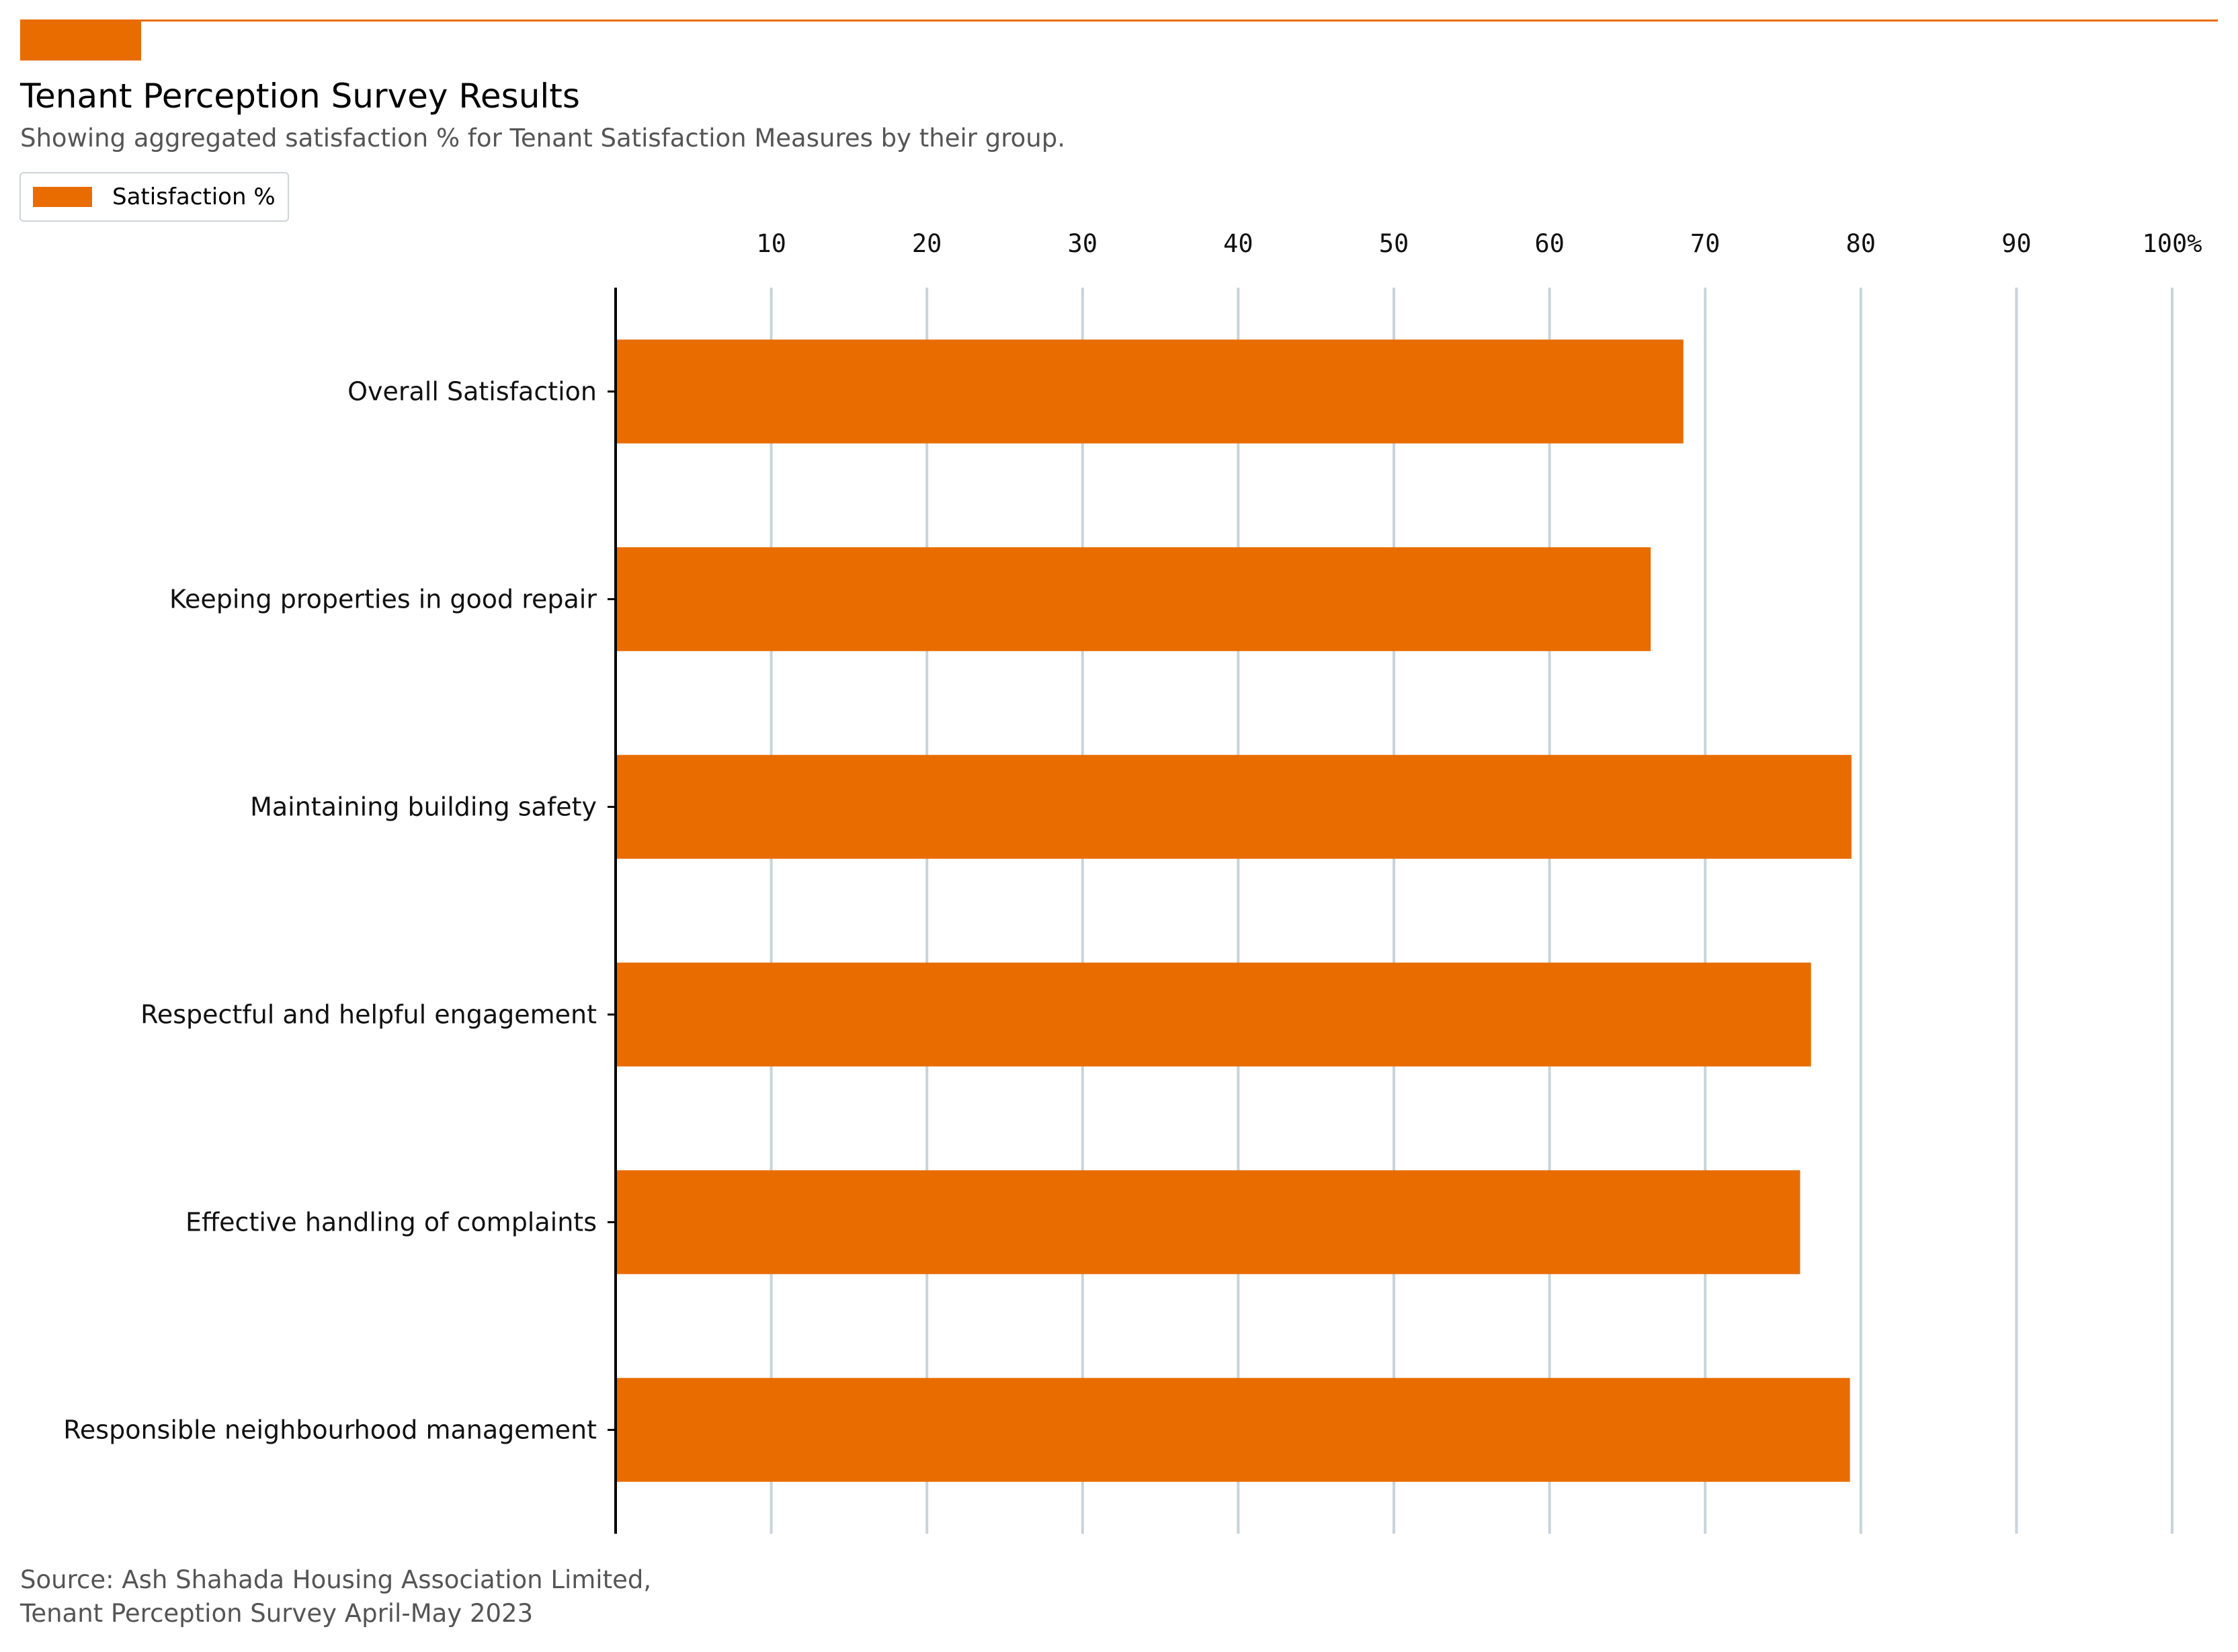  Describe the element at coordinates (1706, 243) in the screenshot. I see `x-tick-label: 70` at that location.